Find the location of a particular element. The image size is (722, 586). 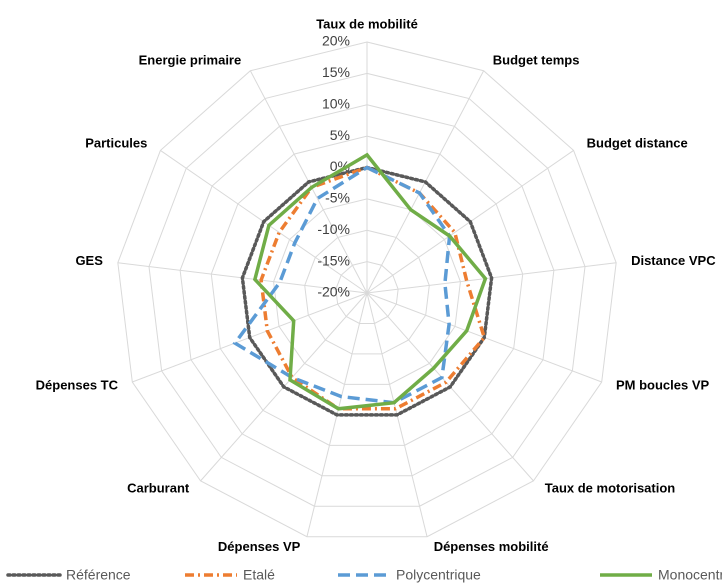

legend-label: Etalé is located at coordinates (259, 575).